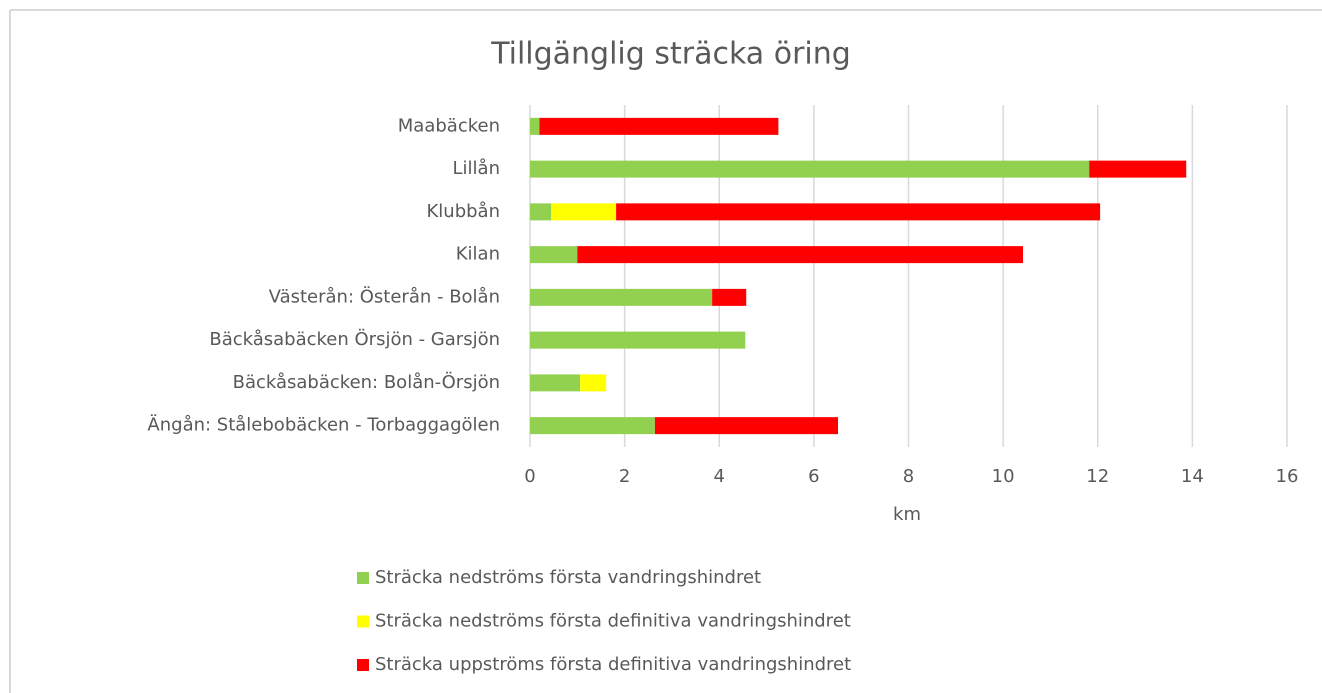  Describe the element at coordinates (1192, 476) in the screenshot. I see `x-tick-label: 14` at that location.